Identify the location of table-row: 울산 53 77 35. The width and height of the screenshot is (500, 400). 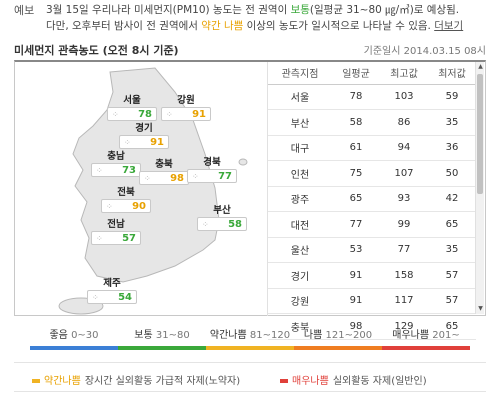
(372, 250).